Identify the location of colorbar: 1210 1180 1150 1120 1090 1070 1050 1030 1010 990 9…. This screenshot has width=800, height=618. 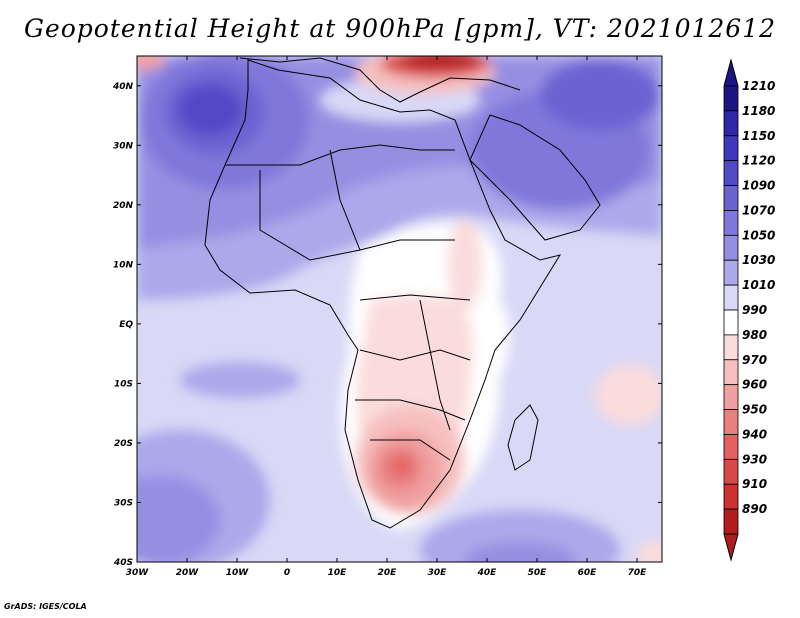
(749, 310).